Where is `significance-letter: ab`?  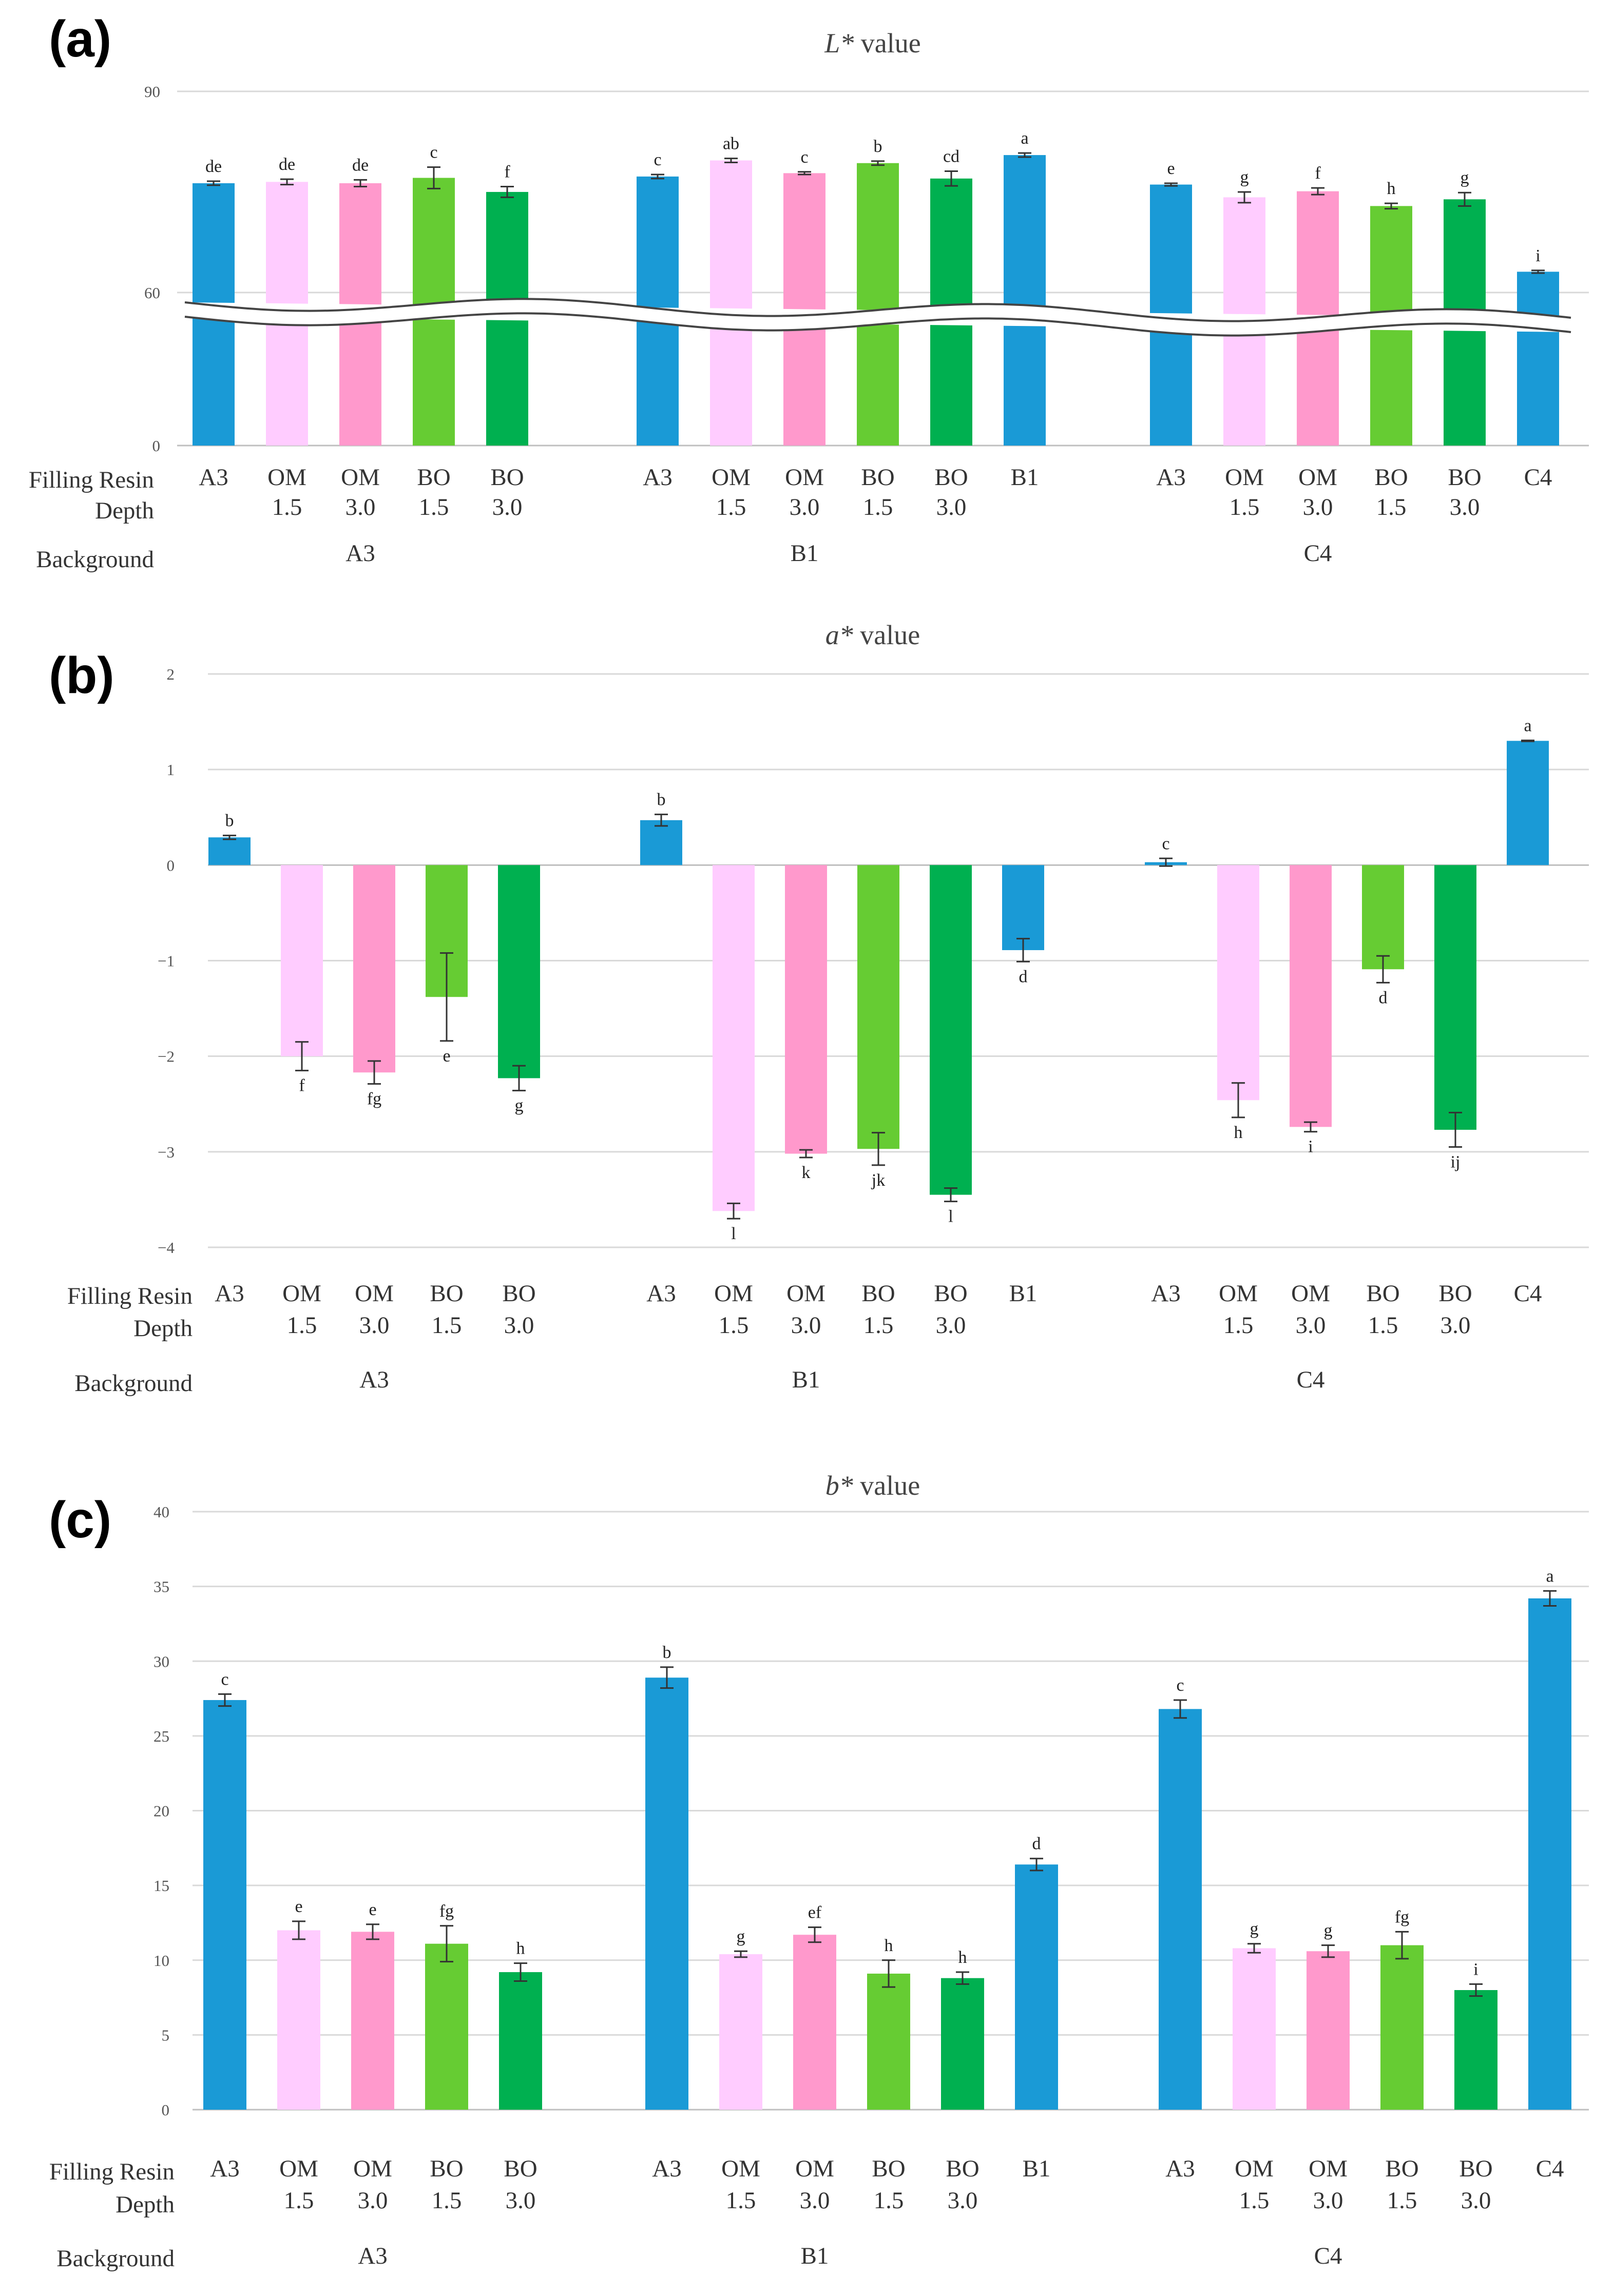 significance-letter: ab is located at coordinates (731, 143).